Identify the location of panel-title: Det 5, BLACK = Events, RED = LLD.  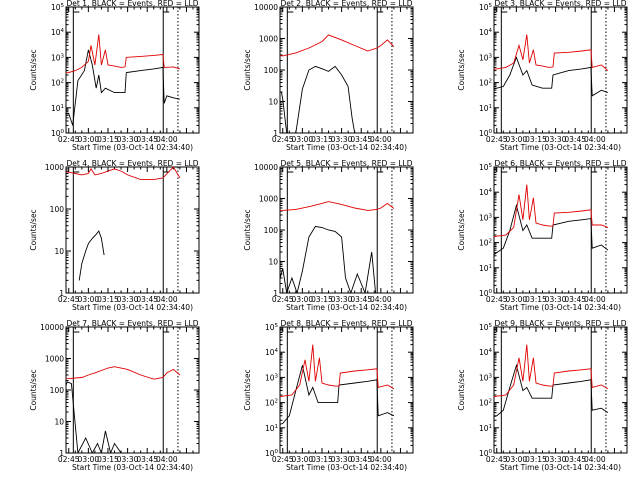
(346, 163).